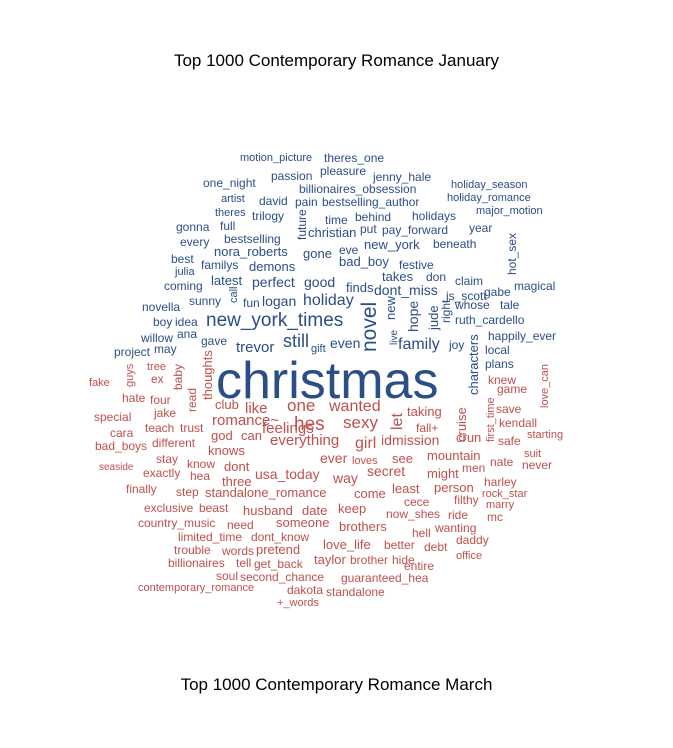  What do you see at coordinates (233, 199) in the screenshot?
I see `word-january-73: artist` at bounding box center [233, 199].